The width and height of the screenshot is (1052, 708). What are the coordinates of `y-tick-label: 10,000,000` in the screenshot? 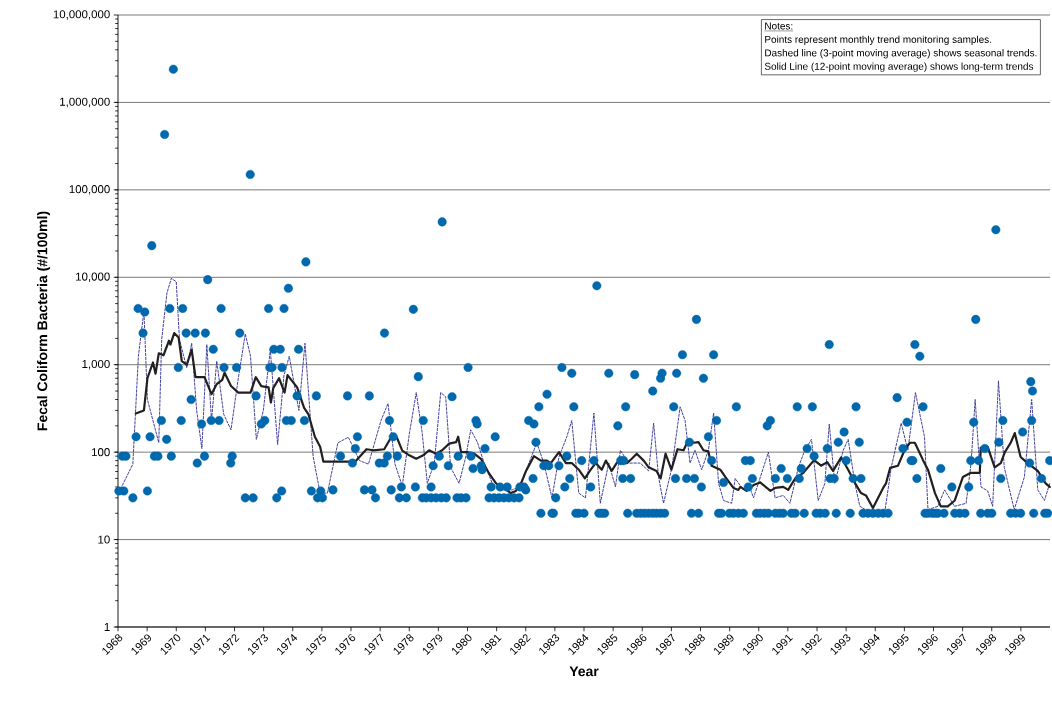 It's located at (81, 15).